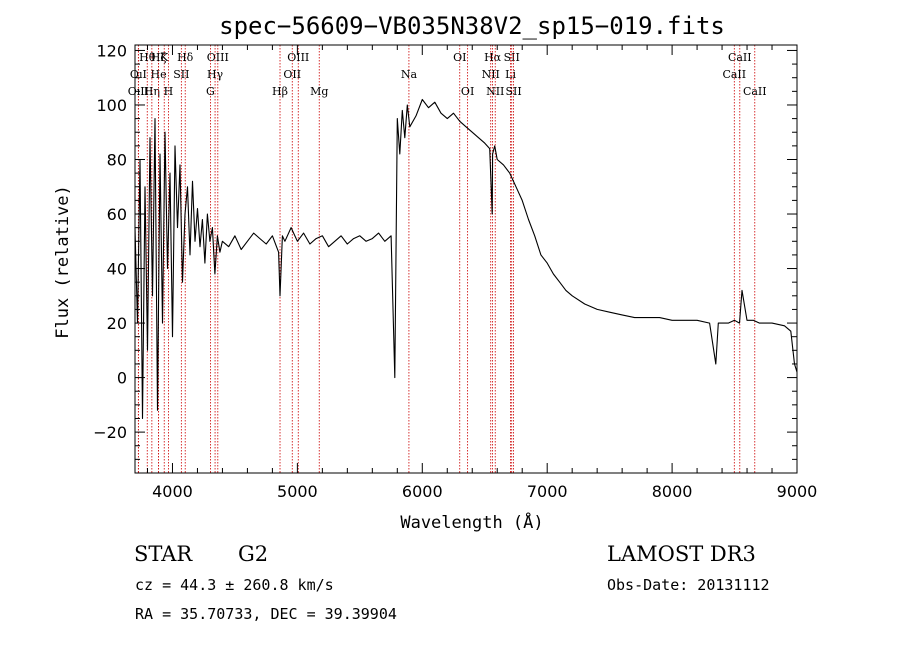 The height and width of the screenshot is (649, 900). What do you see at coordinates (510, 74) in the screenshot?
I see `line-marker-label: Li` at bounding box center [510, 74].